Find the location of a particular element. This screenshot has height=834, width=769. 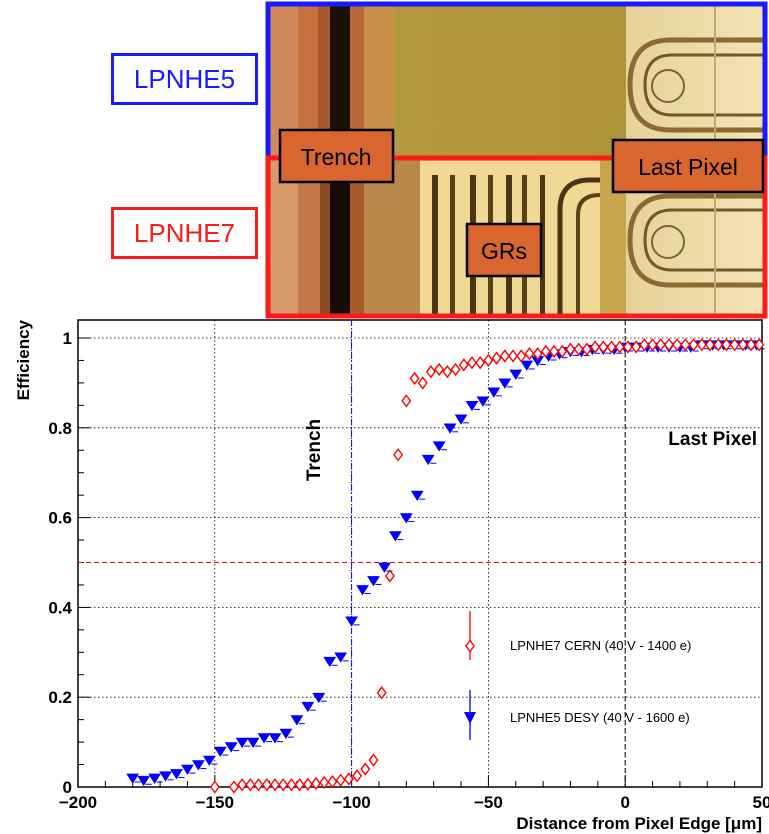

trench-annotation: Trench is located at coordinates (314, 450).